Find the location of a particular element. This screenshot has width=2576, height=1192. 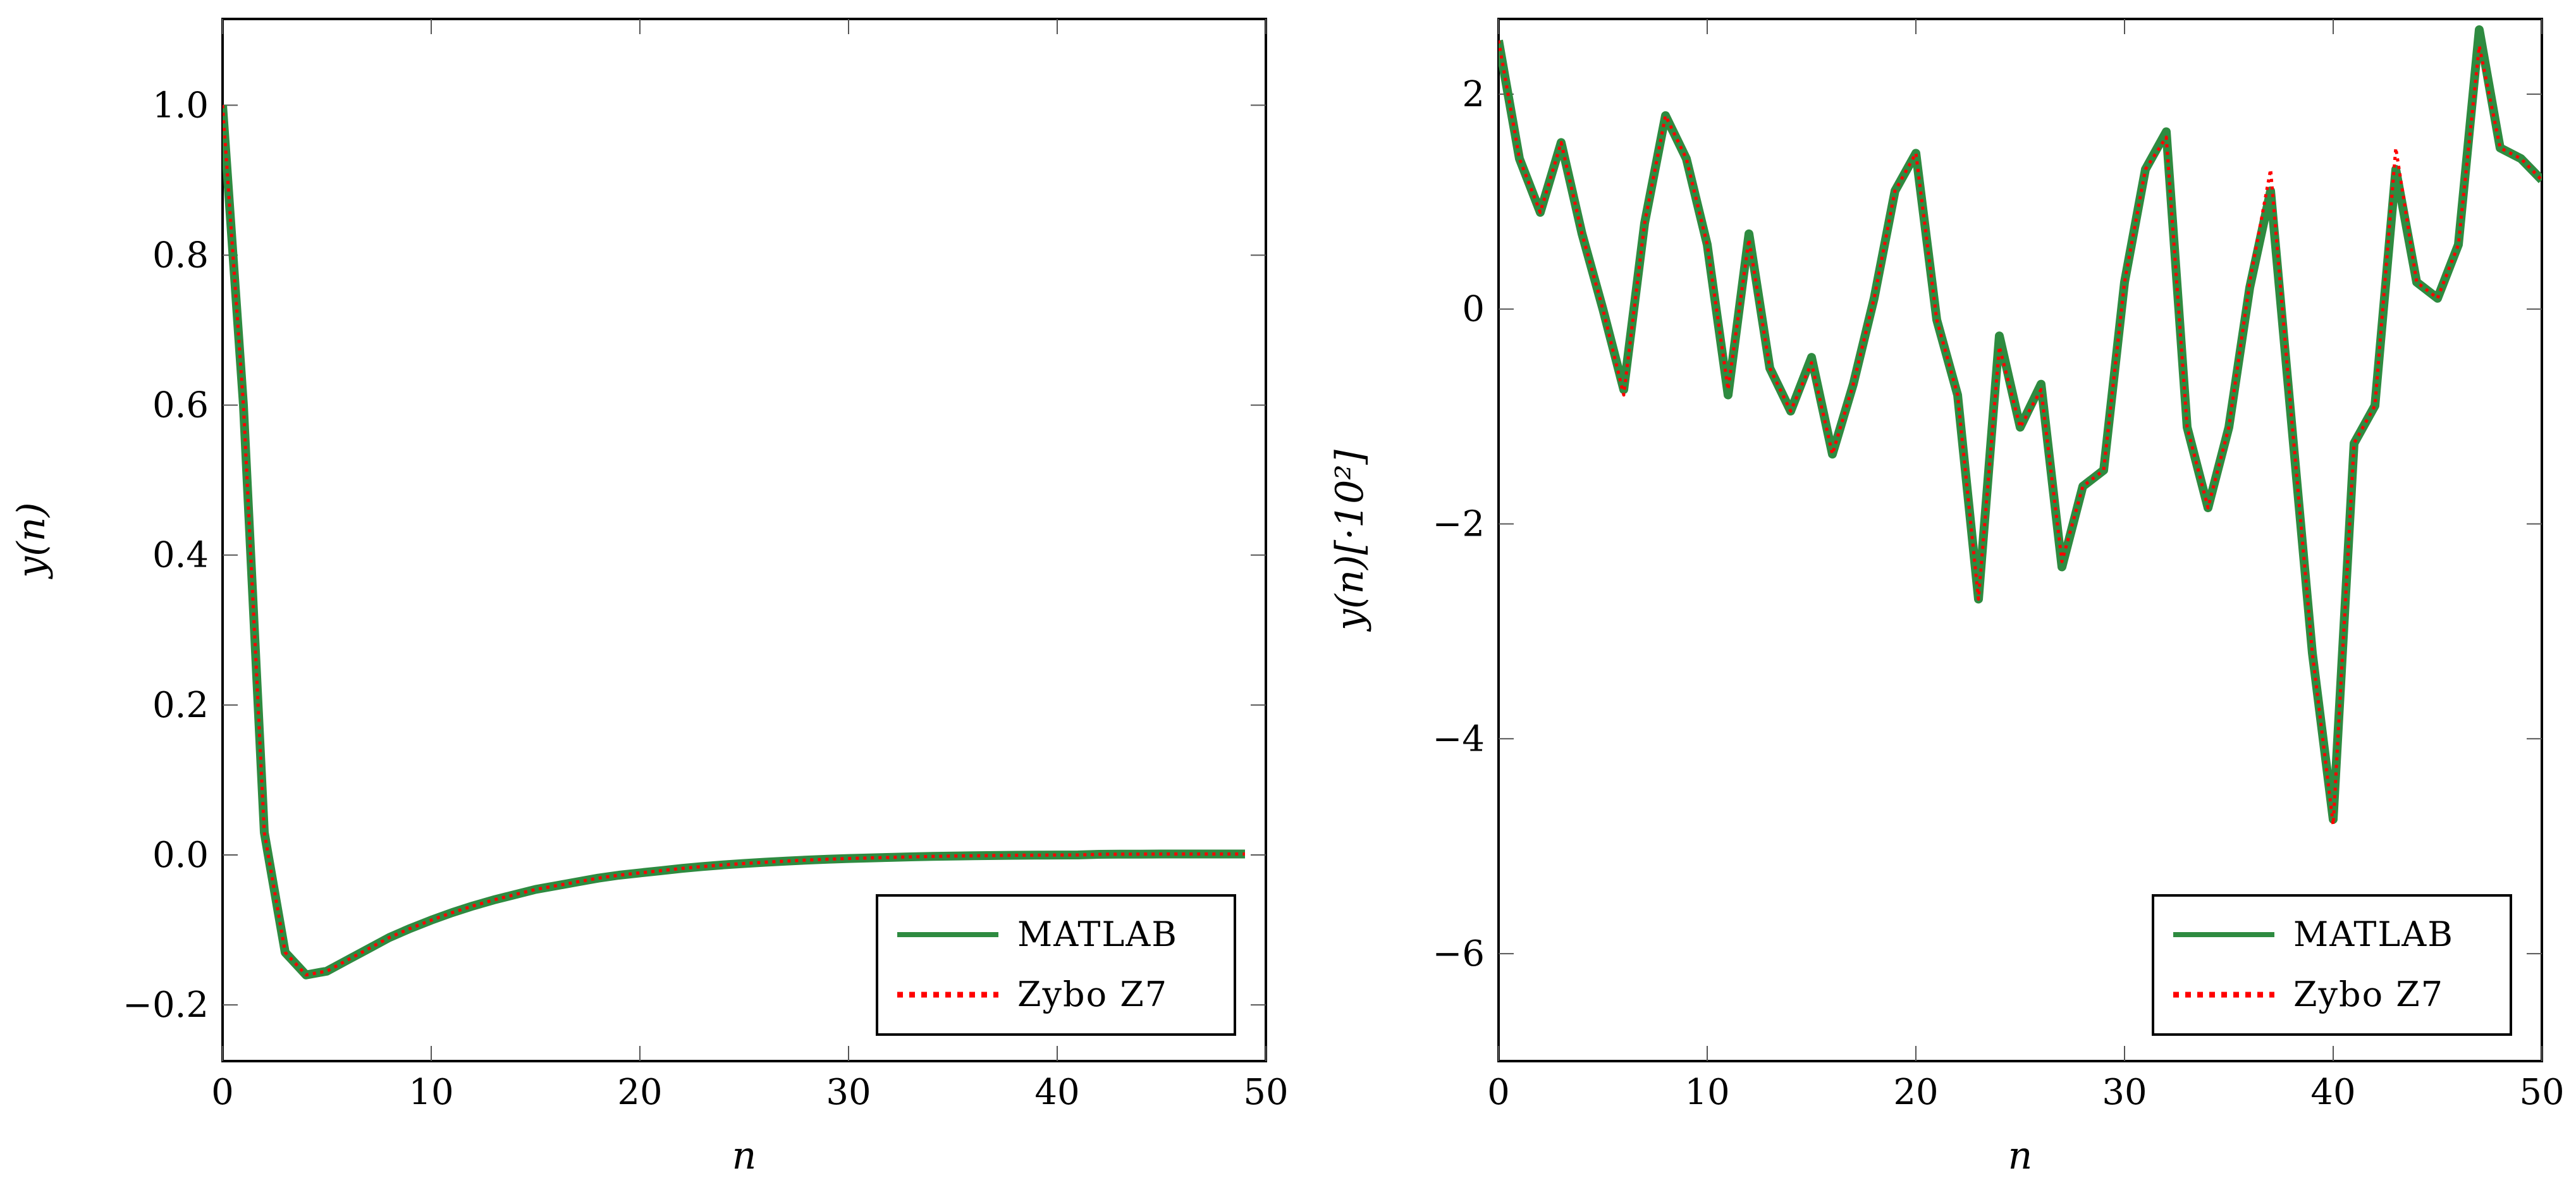

y-tick-label: 0.6 is located at coordinates (180, 405).